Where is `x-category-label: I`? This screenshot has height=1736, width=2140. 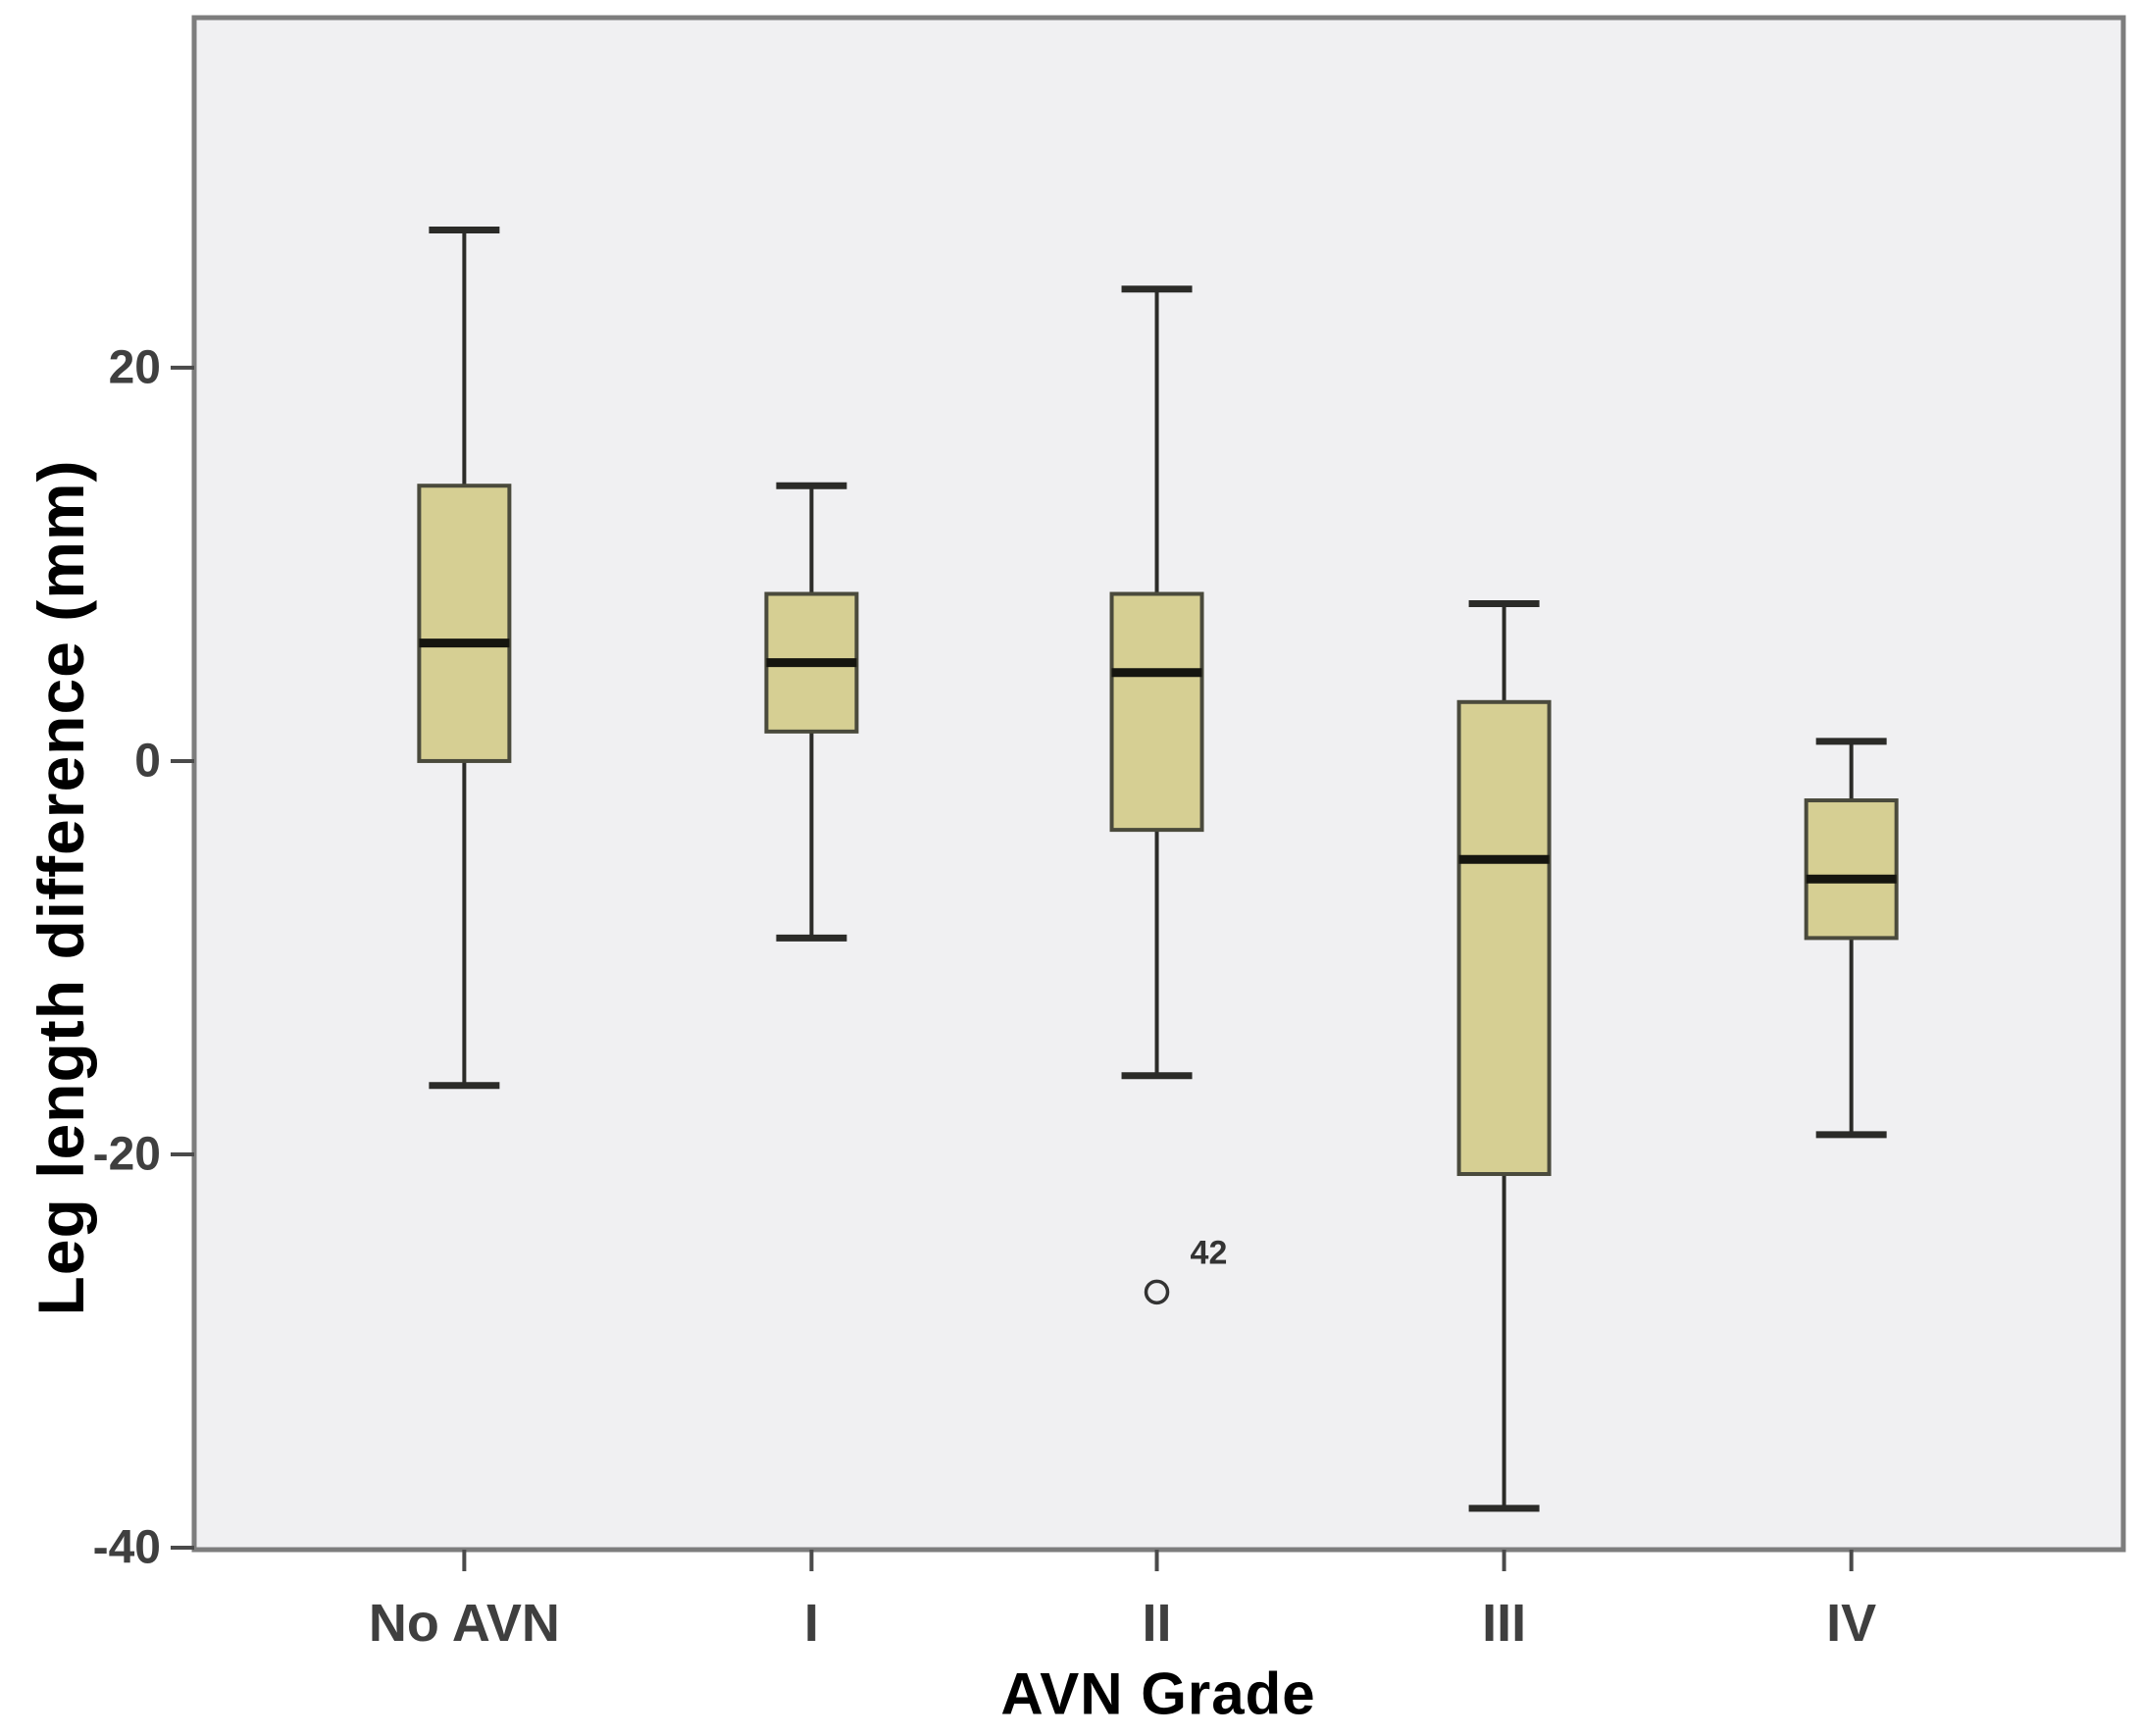
x-category-label: I is located at coordinates (811, 1624).